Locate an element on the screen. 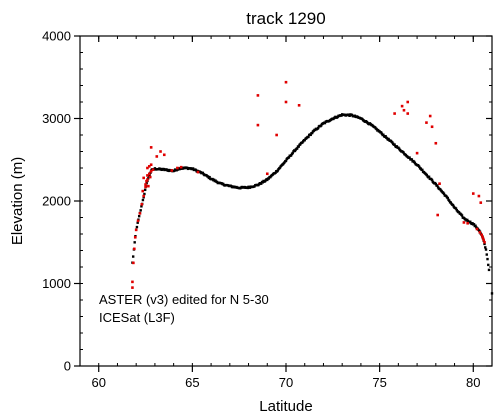 Image resolution: width=496 pixels, height=418 pixels. x-tick-label: 70 is located at coordinates (286, 382).